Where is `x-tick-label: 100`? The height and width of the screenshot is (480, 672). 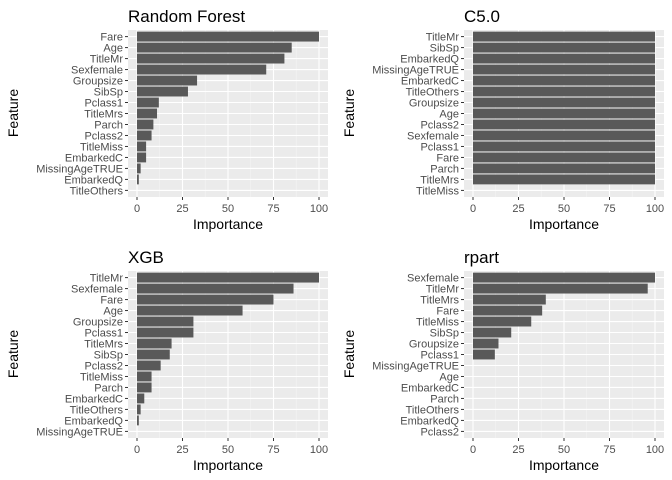 x-tick-label: 100 is located at coordinates (319, 209).